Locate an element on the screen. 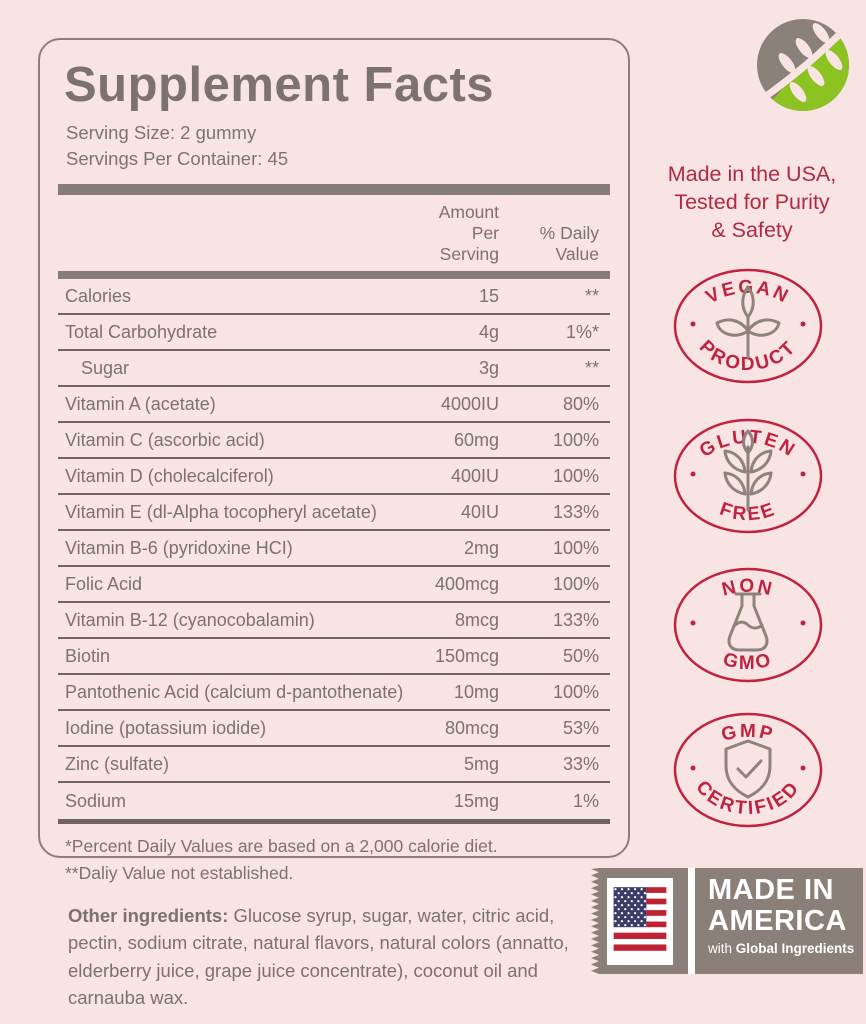  nutrient-amount: 400IU is located at coordinates (474, 475).